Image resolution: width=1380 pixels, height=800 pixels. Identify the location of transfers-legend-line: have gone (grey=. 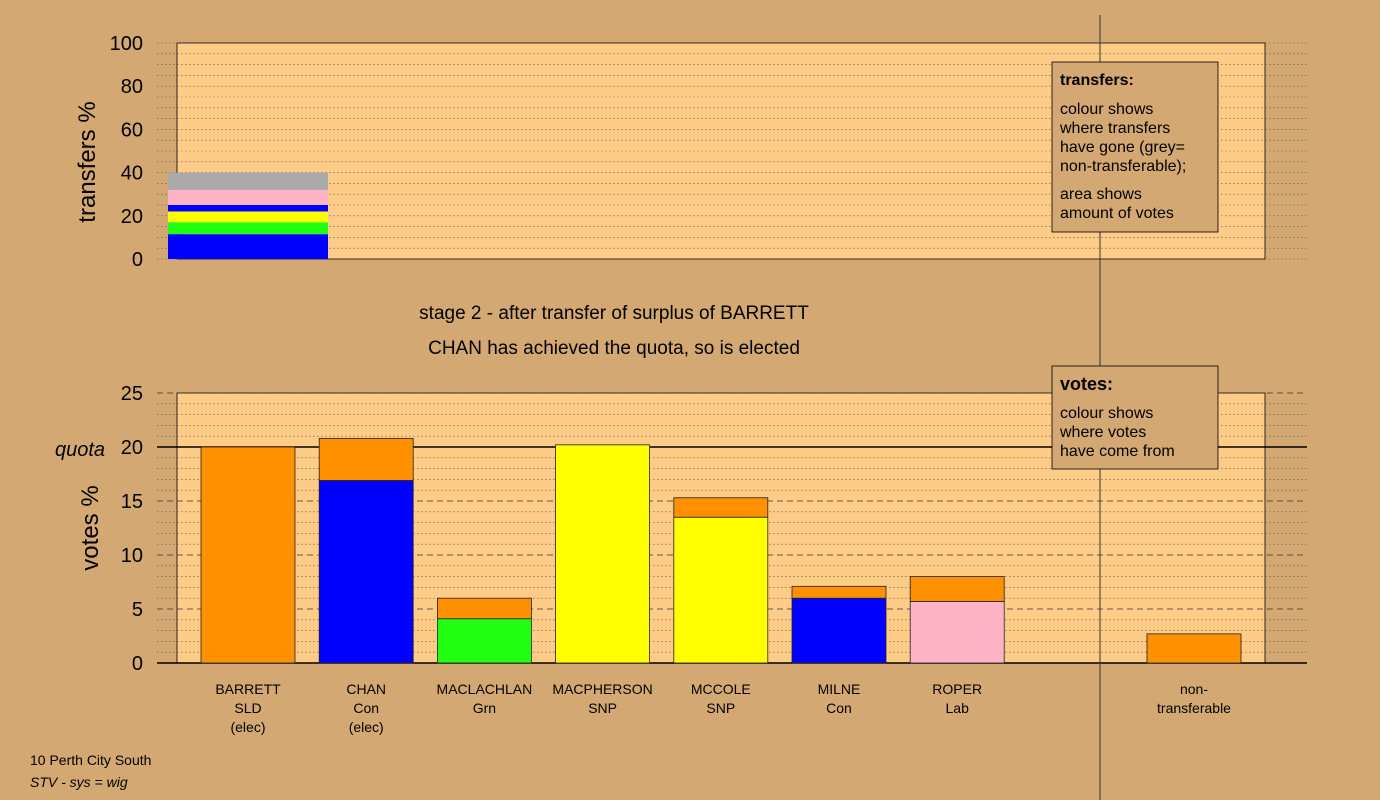
(1122, 147).